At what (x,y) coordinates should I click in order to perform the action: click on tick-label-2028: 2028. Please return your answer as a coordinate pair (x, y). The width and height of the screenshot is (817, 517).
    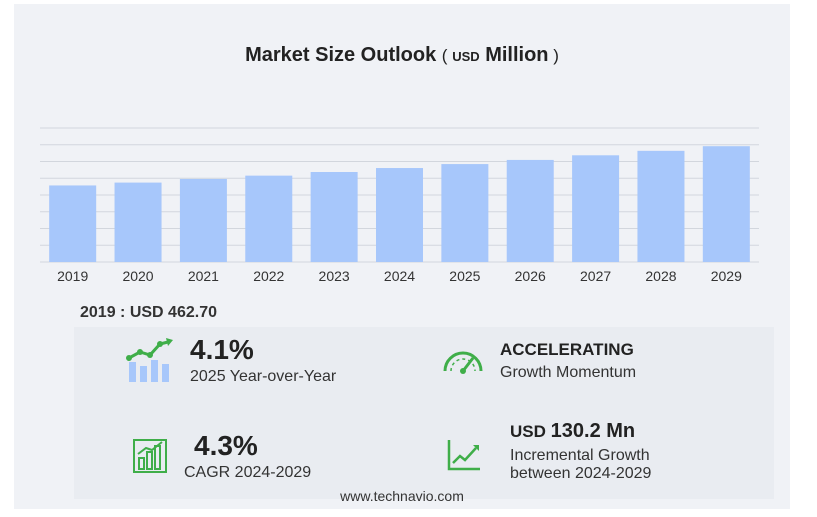
    Looking at the image, I should click on (660, 276).